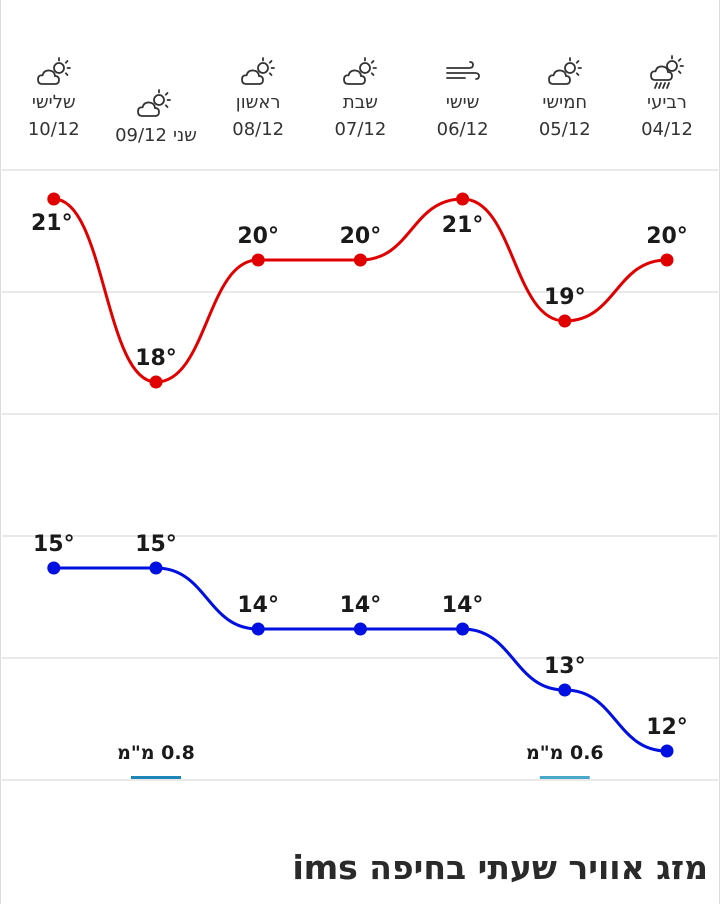 This screenshot has height=906, width=720. I want to click on day-name: שישי, so click(462, 102).